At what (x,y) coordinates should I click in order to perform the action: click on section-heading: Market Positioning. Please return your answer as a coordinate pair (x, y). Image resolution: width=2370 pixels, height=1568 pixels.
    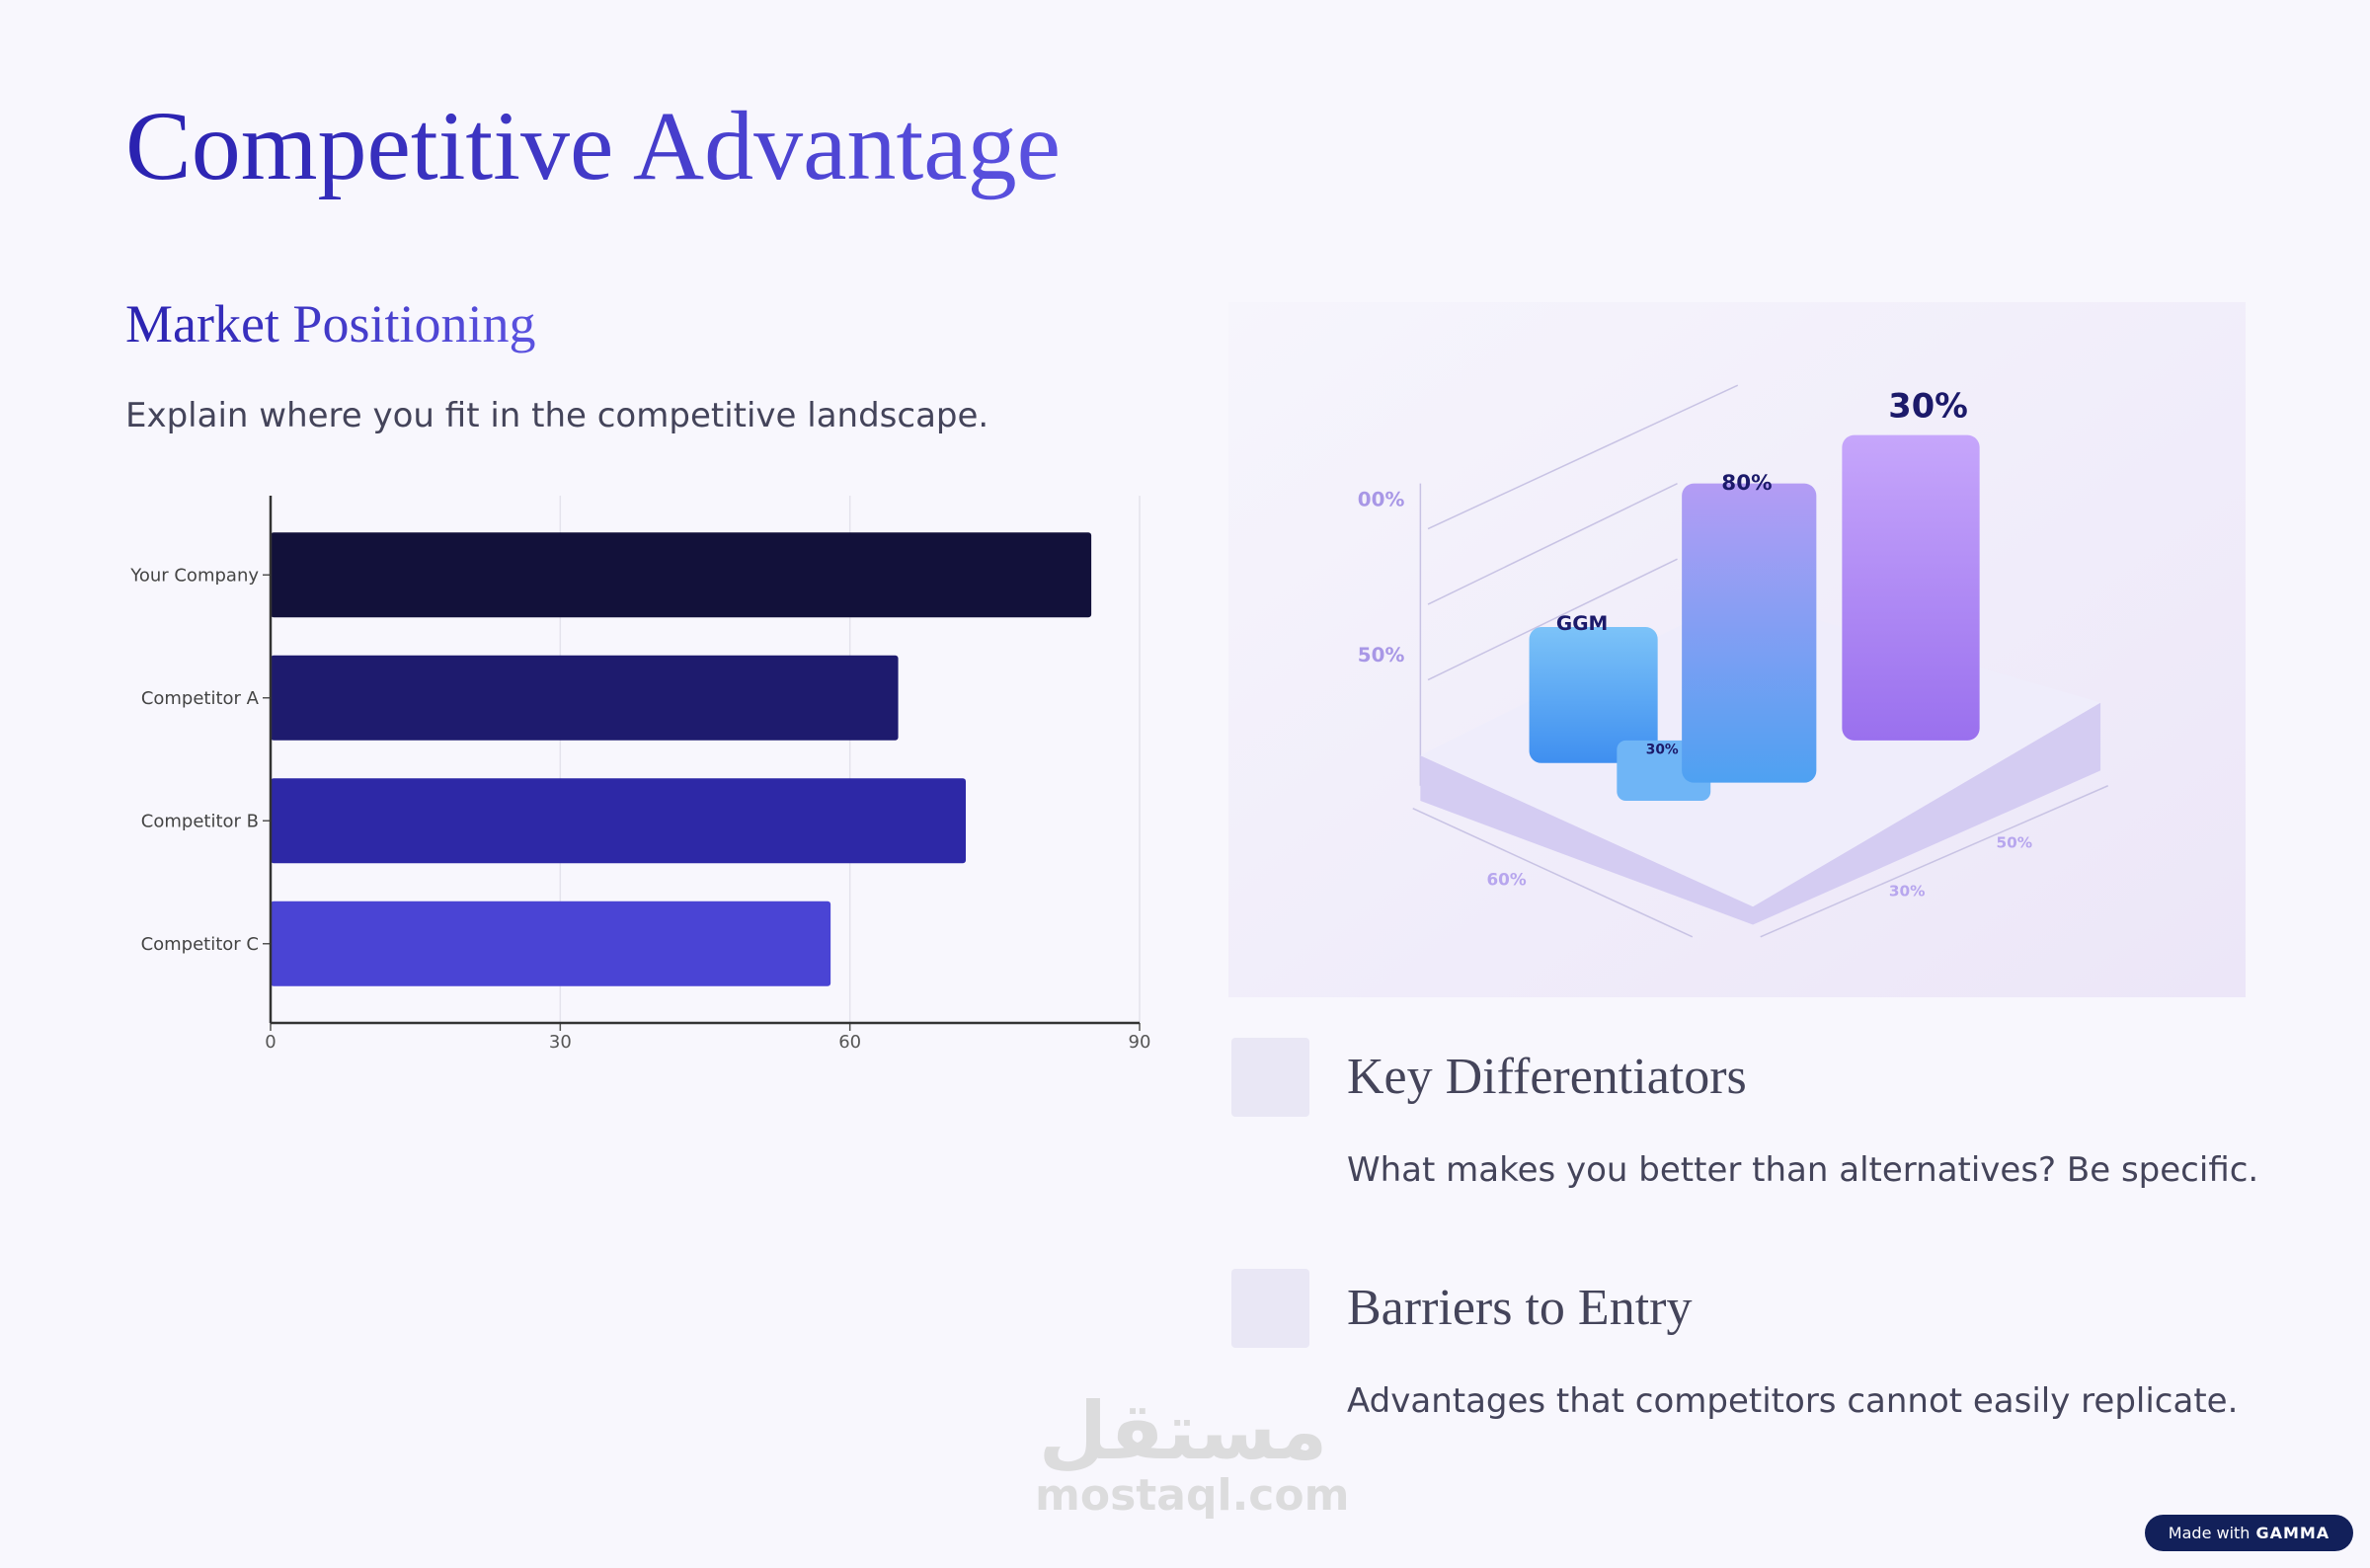
    Looking at the image, I should click on (330, 324).